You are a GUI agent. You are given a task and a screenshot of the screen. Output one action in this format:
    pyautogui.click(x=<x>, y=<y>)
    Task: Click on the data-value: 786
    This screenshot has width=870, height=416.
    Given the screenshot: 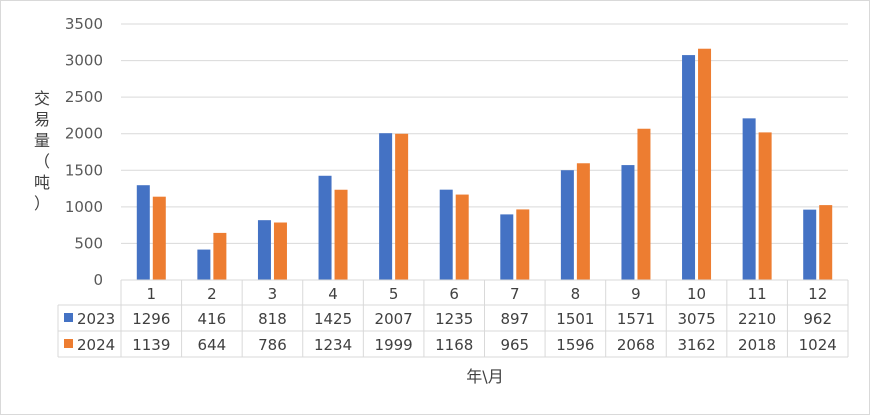 What is the action you would take?
    pyautogui.click(x=272, y=345)
    